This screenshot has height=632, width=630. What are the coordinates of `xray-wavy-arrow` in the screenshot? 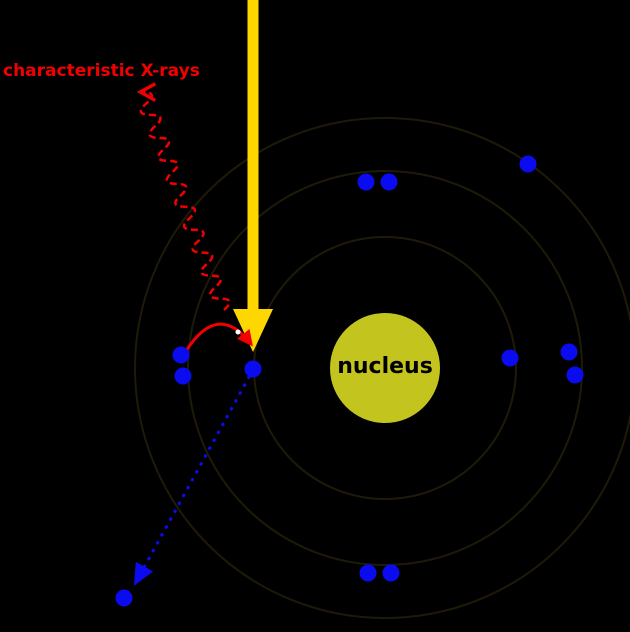 It's located at (186, 201).